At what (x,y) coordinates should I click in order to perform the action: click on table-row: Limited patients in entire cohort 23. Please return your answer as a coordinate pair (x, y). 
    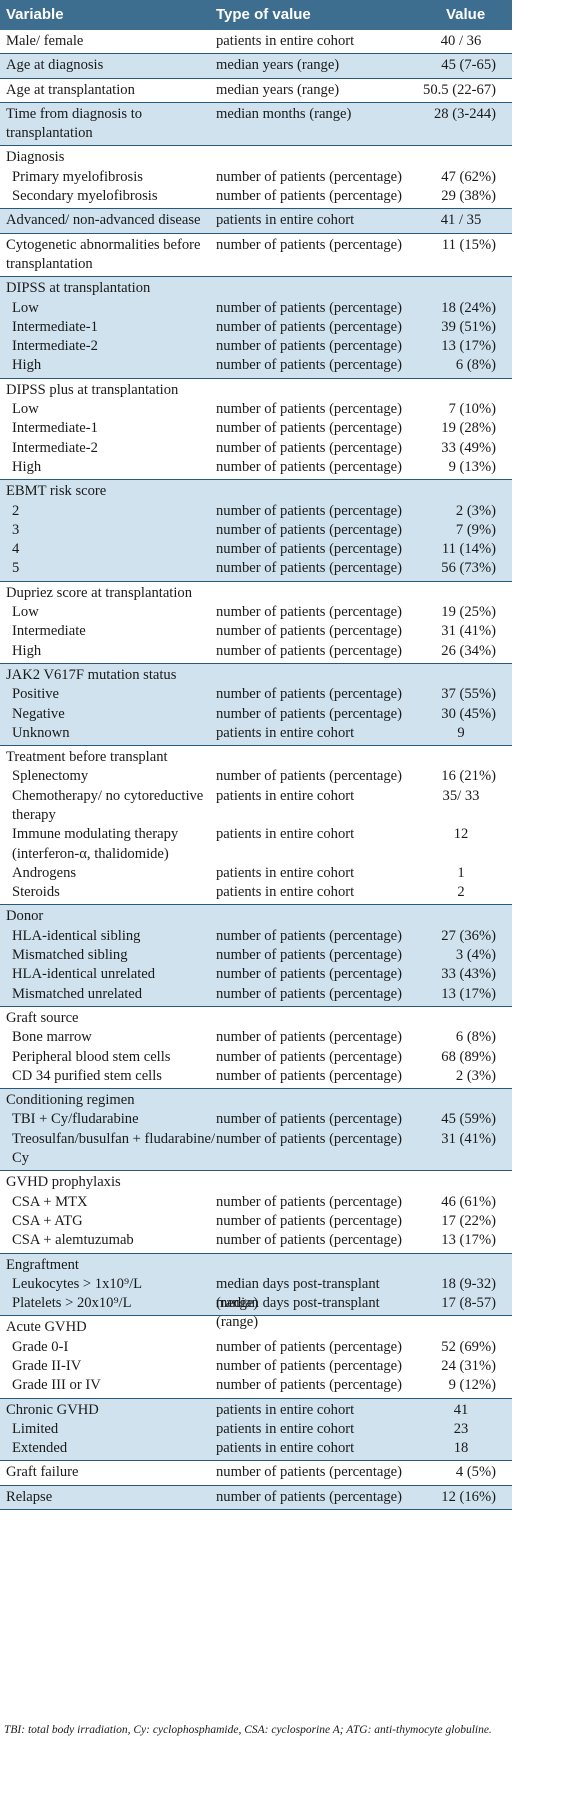
    Looking at the image, I should click on (256, 1429).